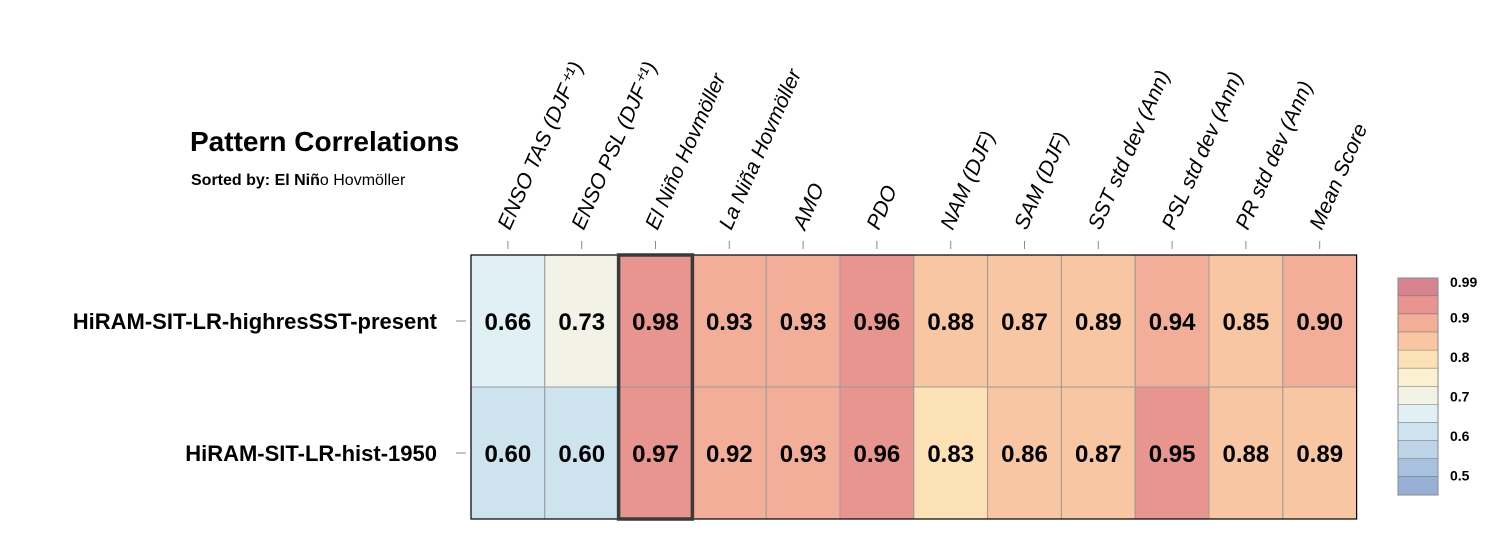  I want to click on highlighted-column-outline, so click(655, 387).